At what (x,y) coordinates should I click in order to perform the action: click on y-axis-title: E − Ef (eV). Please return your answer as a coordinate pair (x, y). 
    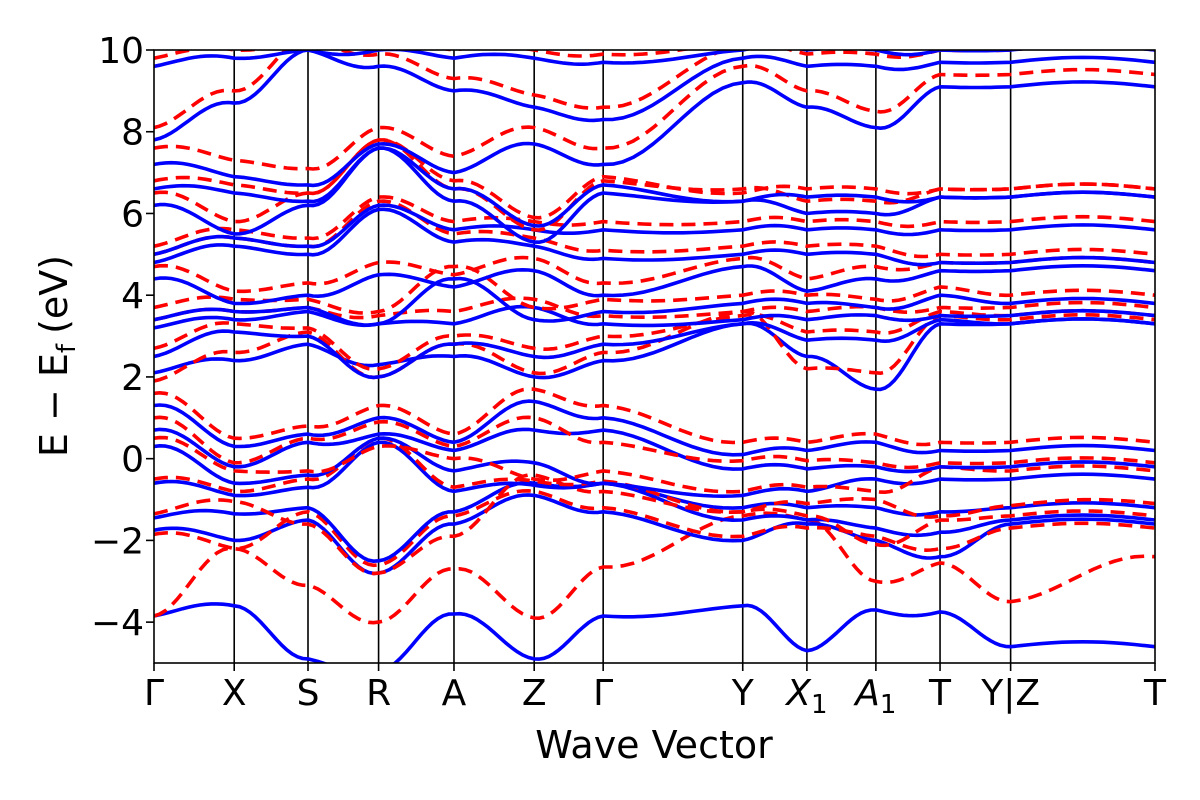
    Looking at the image, I should click on (57, 356).